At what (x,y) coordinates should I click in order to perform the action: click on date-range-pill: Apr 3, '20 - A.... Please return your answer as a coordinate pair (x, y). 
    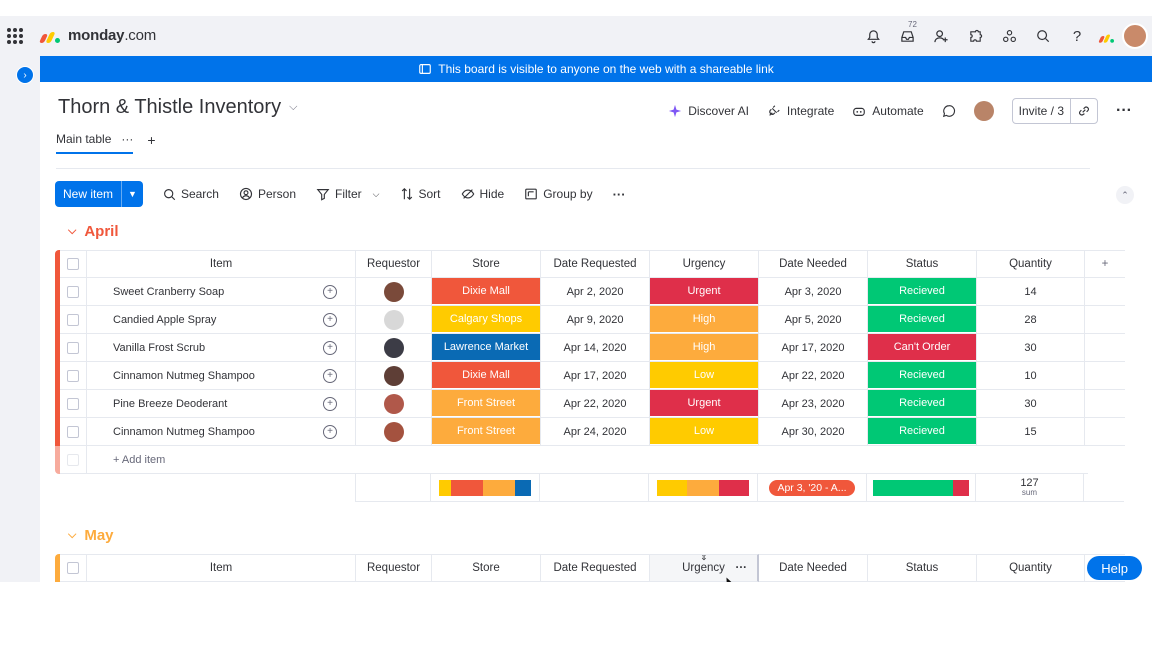
    Looking at the image, I should click on (812, 487).